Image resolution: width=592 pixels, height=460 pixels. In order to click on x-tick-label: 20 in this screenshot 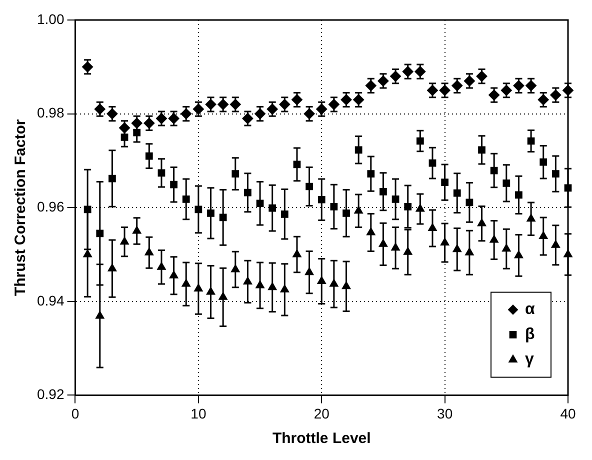, I will do `click(322, 413)`.